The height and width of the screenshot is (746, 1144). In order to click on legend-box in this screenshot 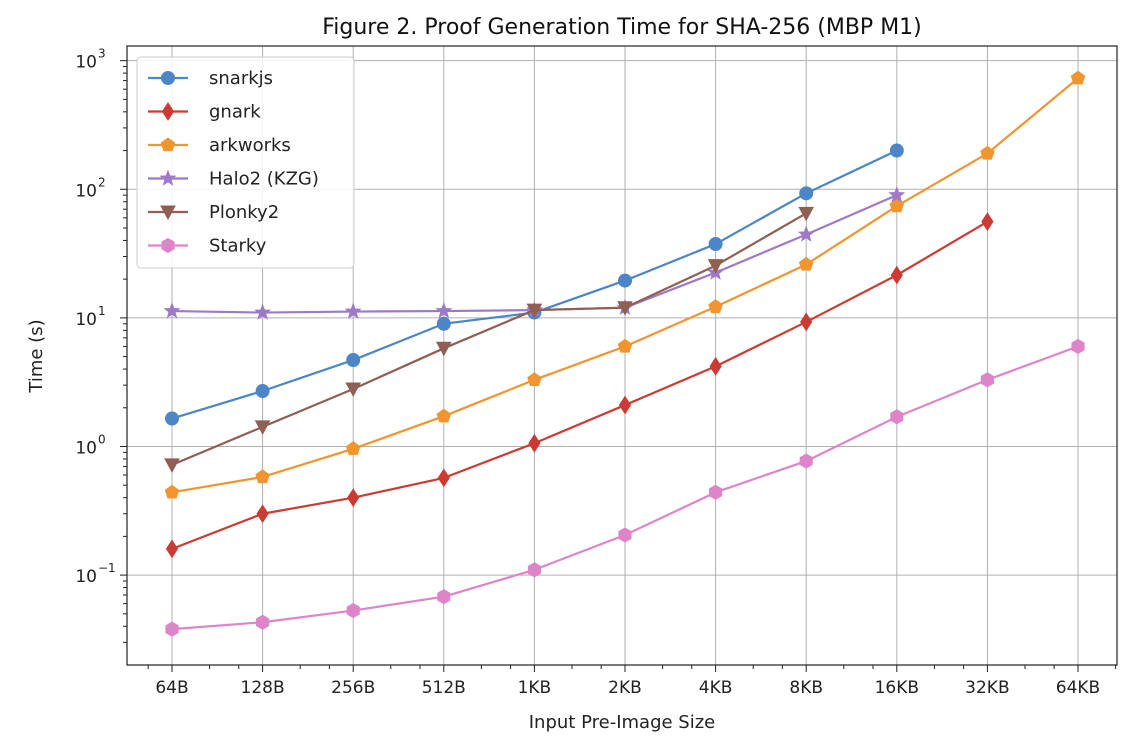, I will do `click(245, 162)`.